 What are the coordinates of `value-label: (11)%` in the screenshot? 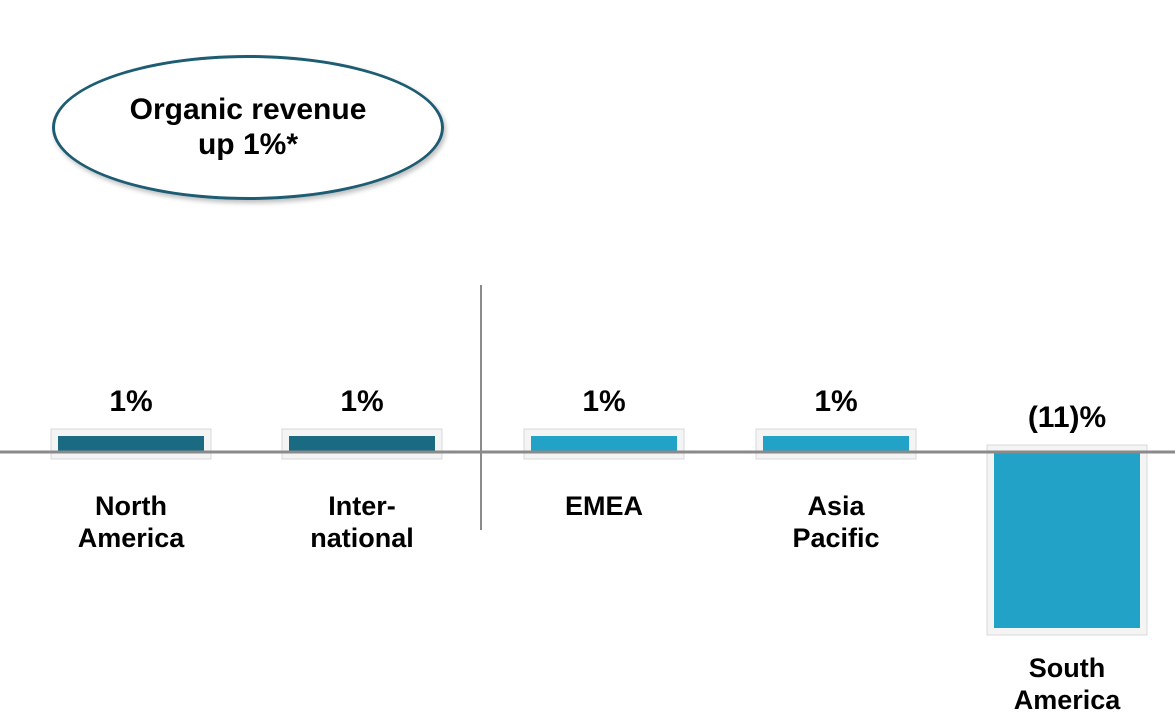 It's located at (1067, 417).